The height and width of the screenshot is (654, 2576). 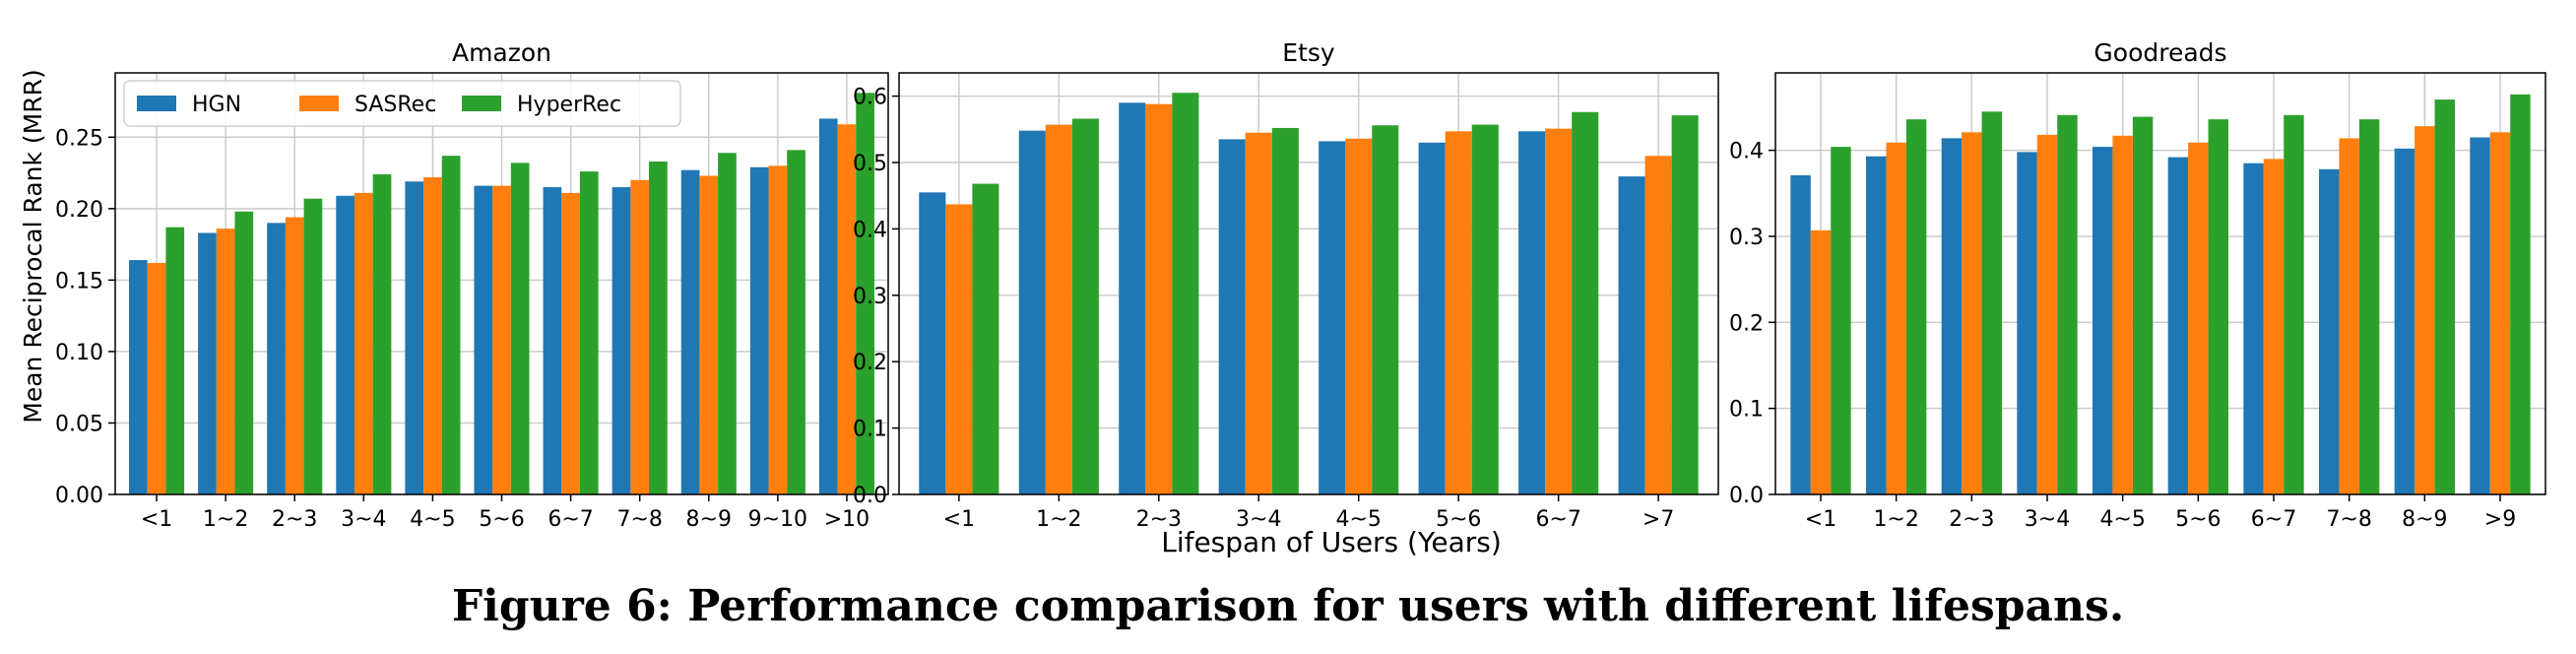 What do you see at coordinates (1746, 496) in the screenshot?
I see `y-tick-label: 0.0` at bounding box center [1746, 496].